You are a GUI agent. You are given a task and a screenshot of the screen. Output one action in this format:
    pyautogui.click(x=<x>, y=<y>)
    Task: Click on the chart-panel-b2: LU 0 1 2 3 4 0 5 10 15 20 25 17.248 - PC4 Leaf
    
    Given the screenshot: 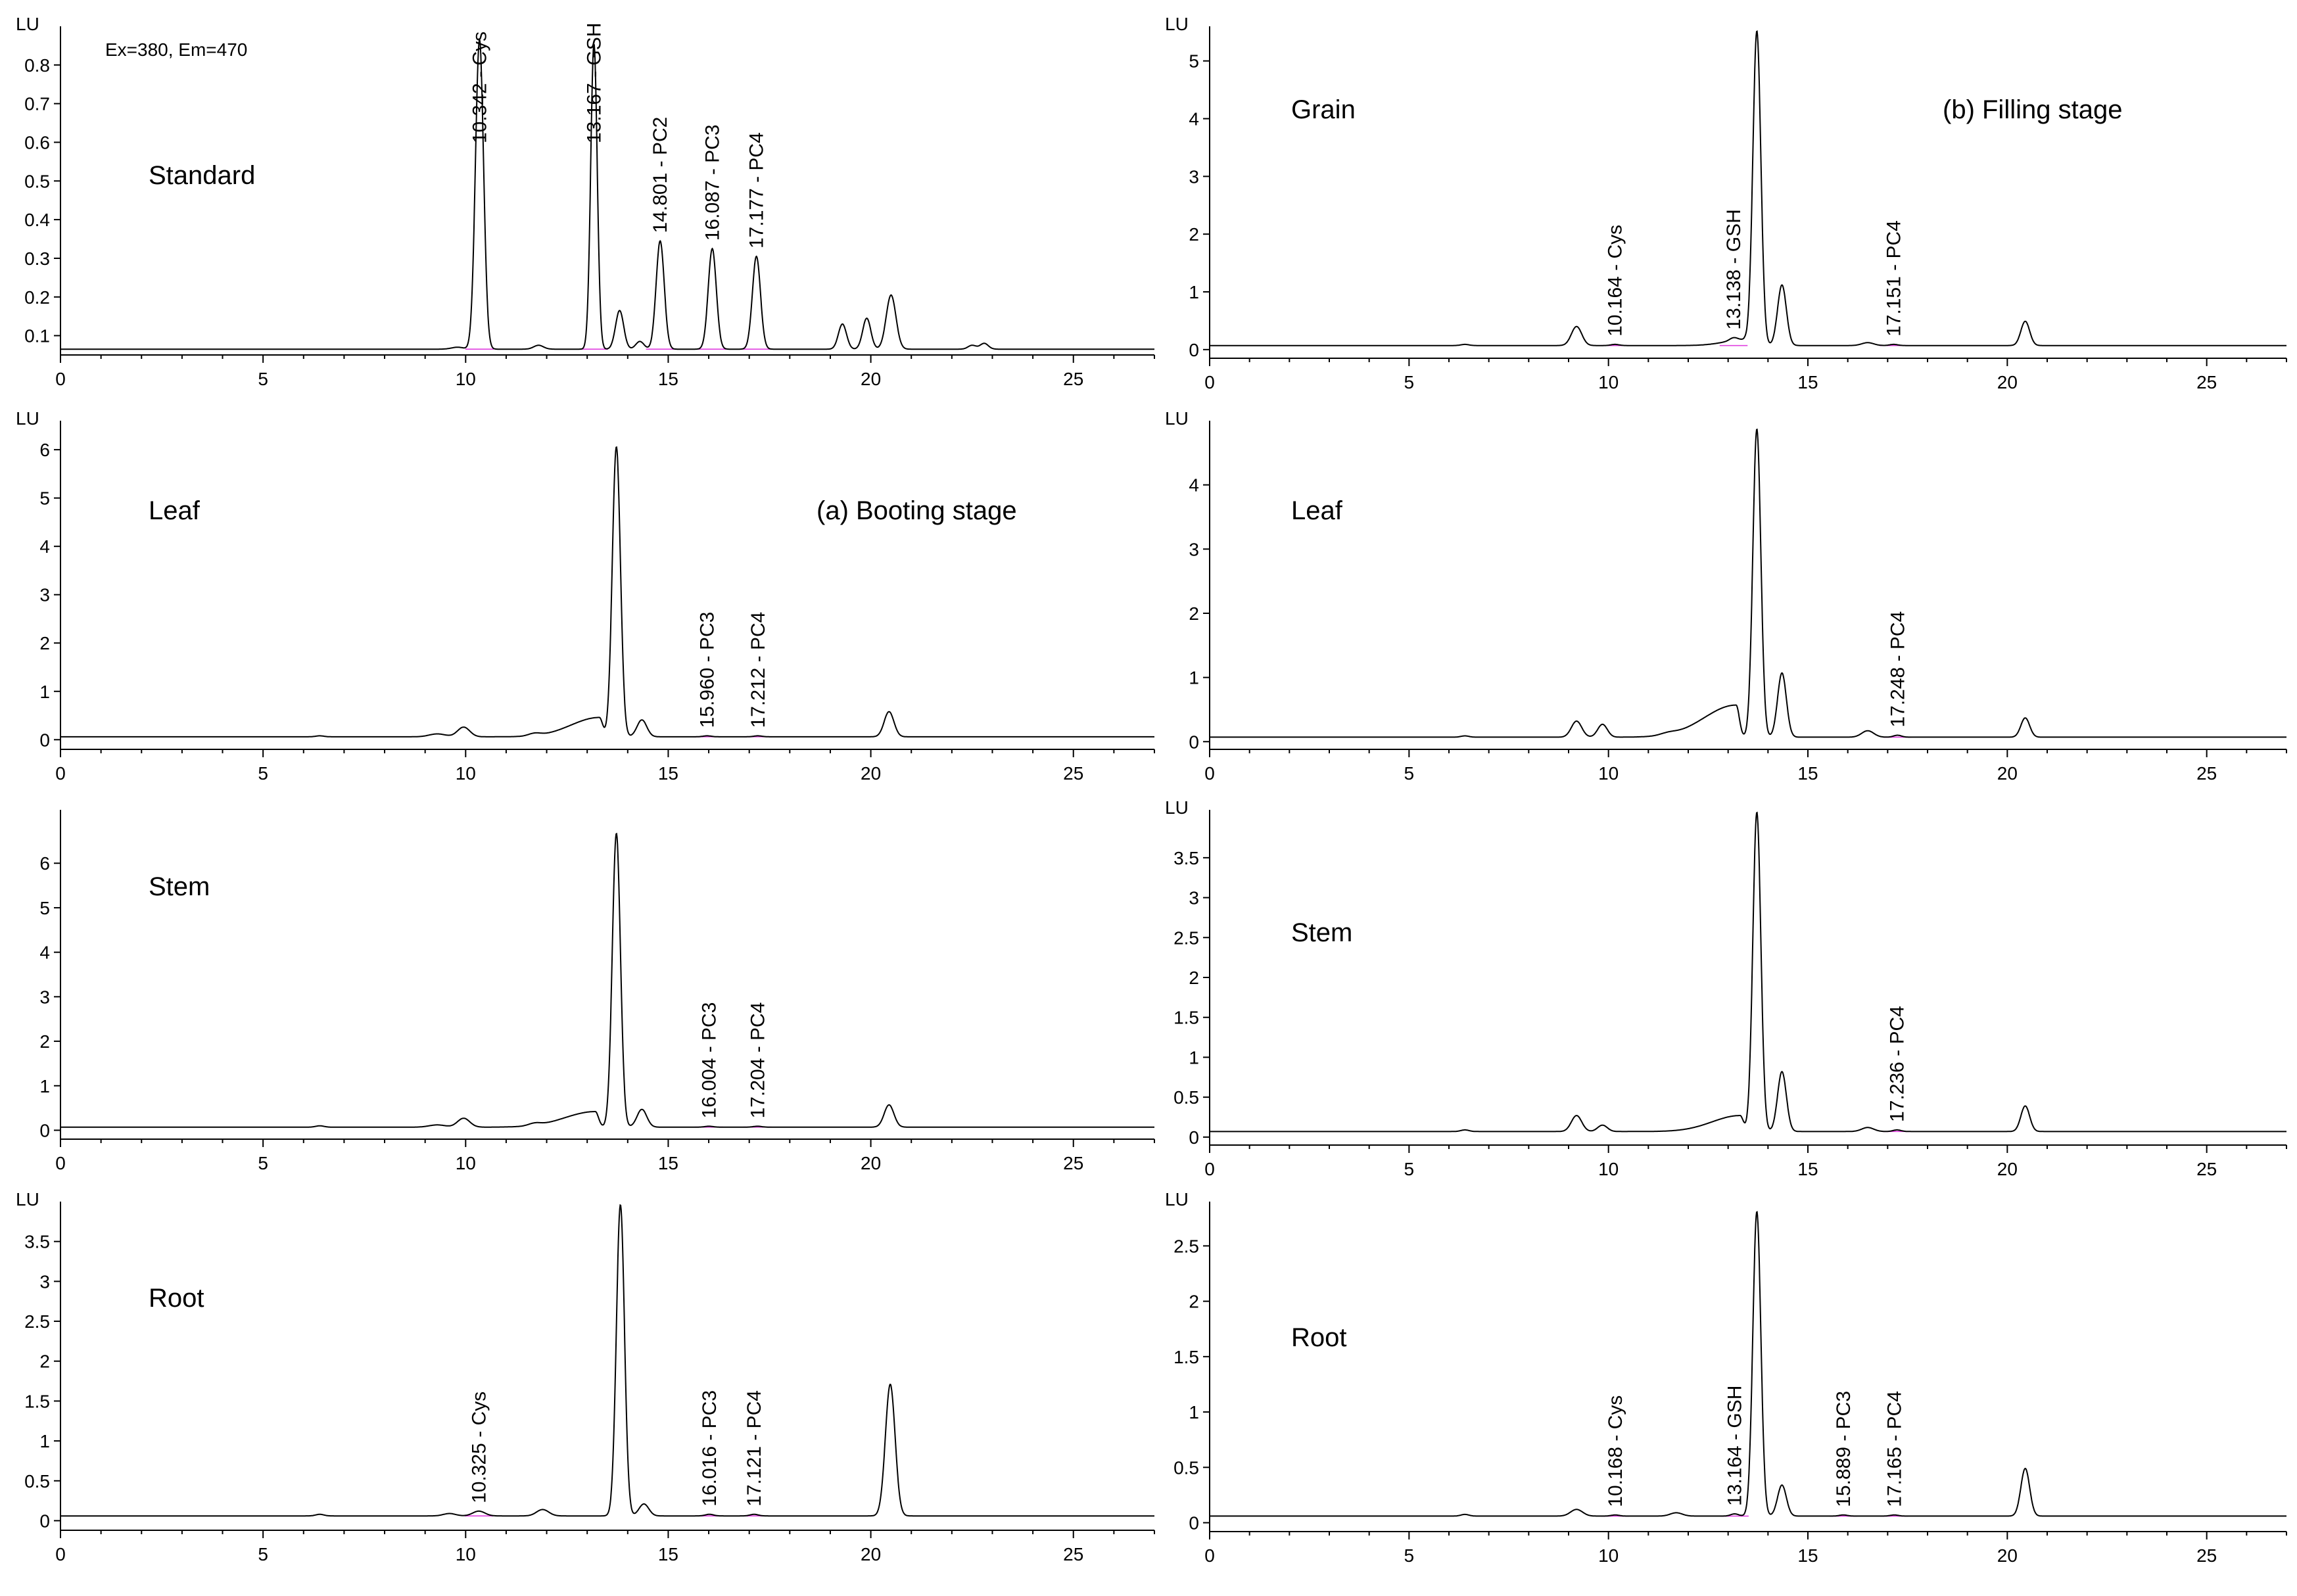 What is the action you would take?
    pyautogui.click(x=1726, y=596)
    